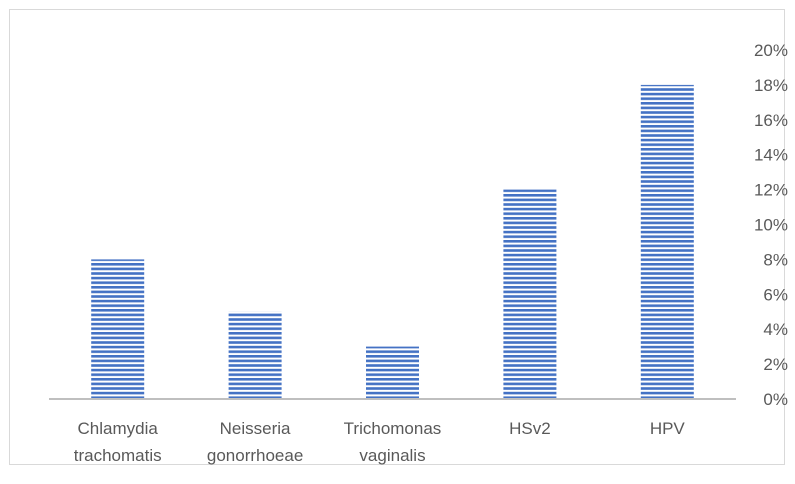 Image resolution: width=795 pixels, height=484 pixels. Describe the element at coordinates (771, 190) in the screenshot. I see `y-tick-label: 12%` at that location.